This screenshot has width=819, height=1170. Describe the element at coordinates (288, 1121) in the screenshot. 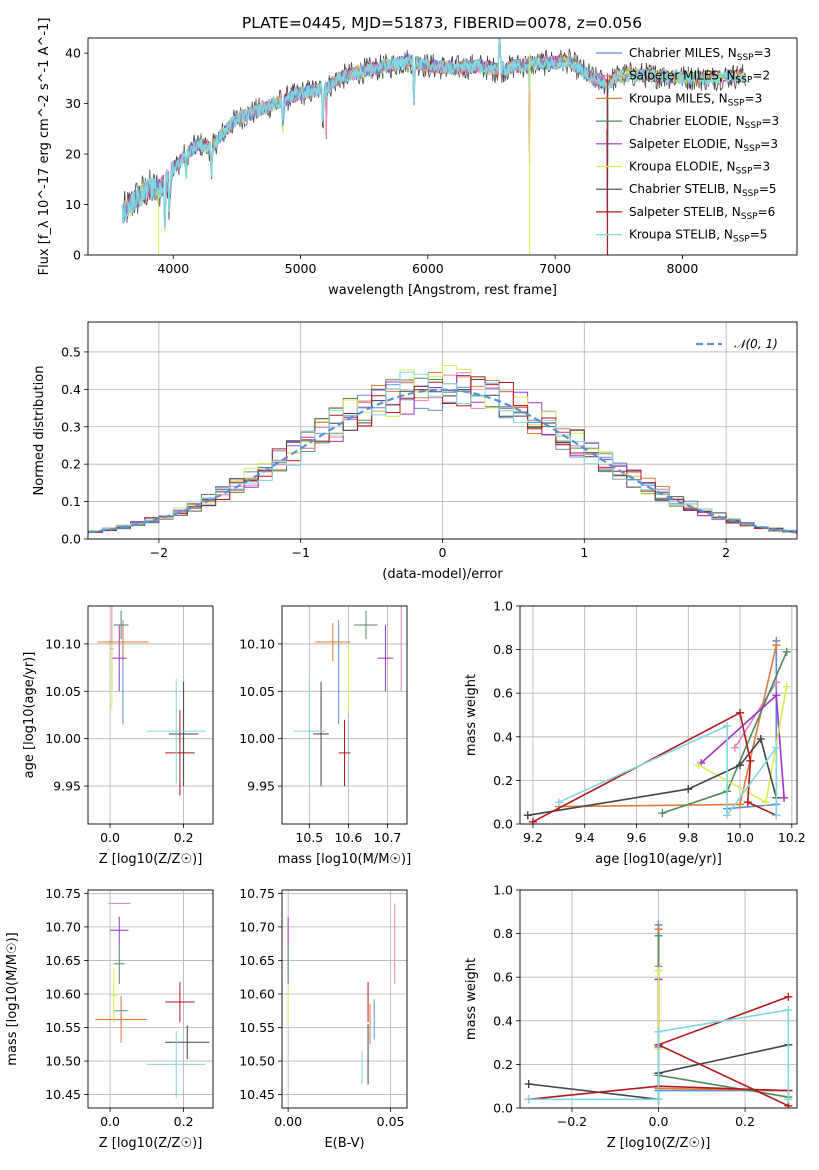

I see `x-tick-label: 0.00` at that location.